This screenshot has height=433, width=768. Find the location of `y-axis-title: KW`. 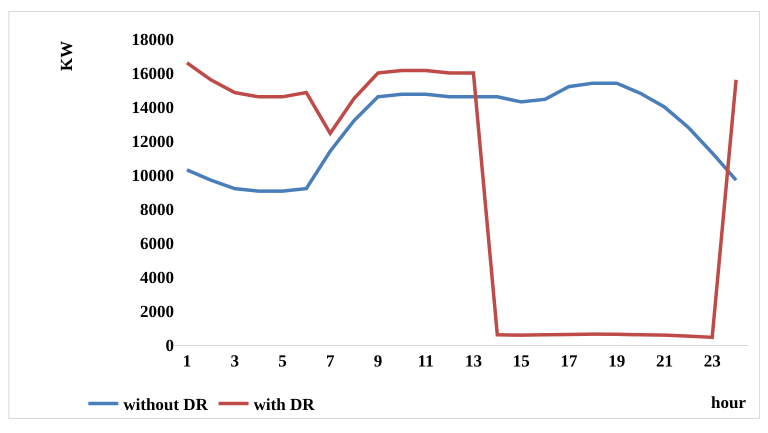

y-axis-title: KW is located at coordinates (66, 56).